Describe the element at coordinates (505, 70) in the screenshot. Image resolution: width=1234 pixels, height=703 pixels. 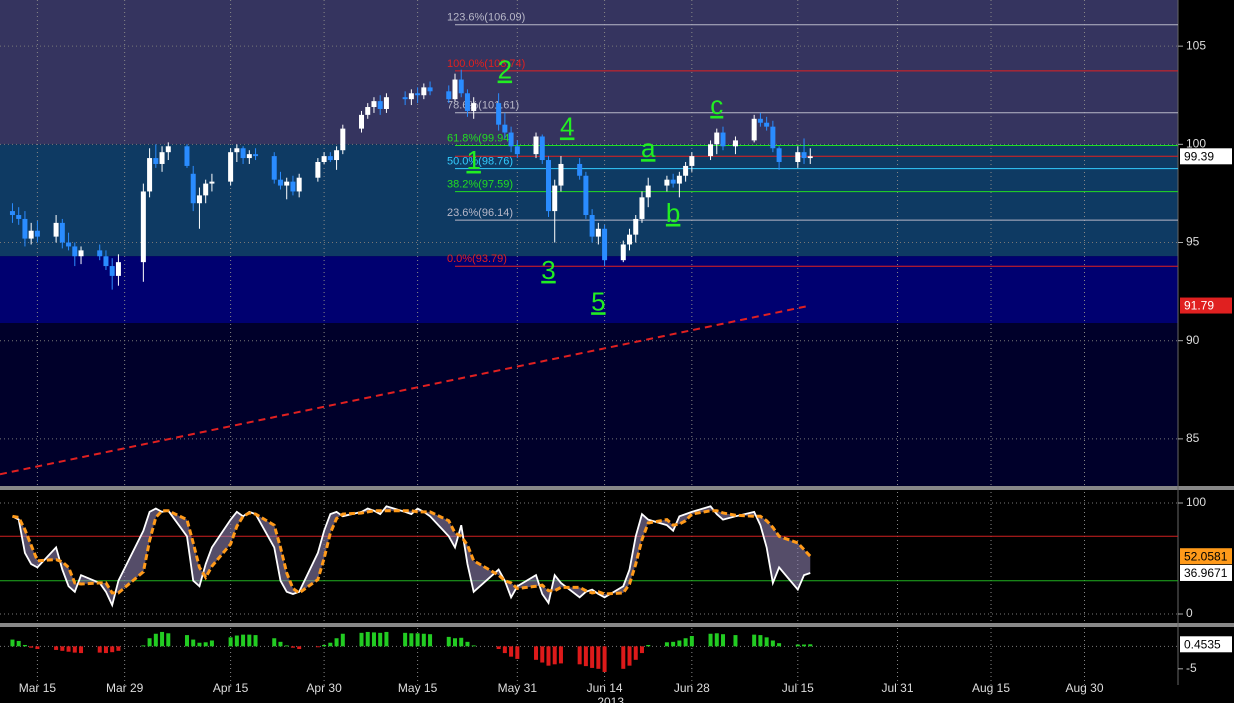
I see `wave-label: 2` at that location.